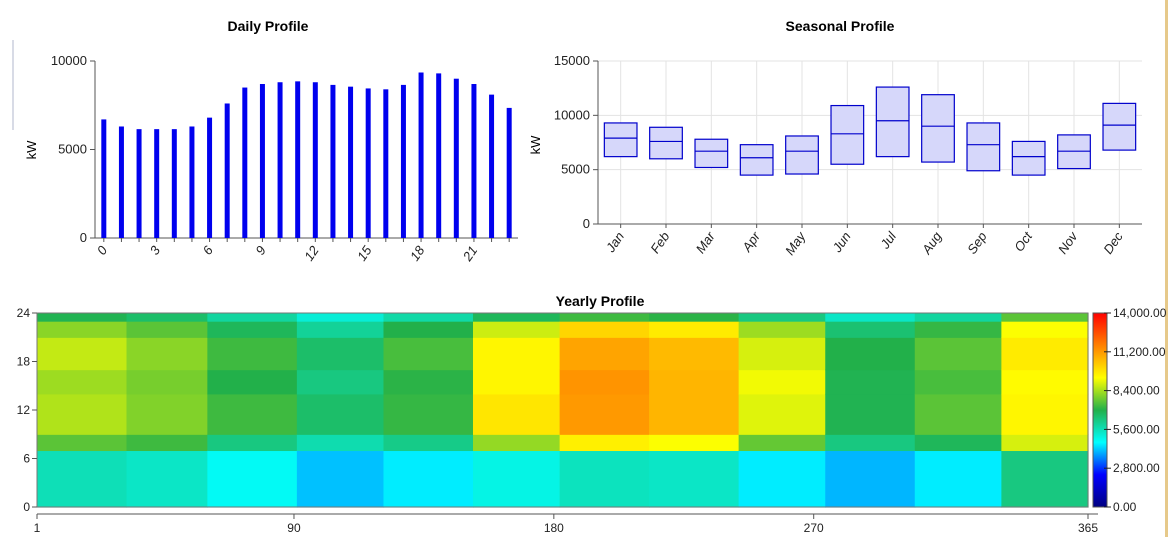 The width and height of the screenshot is (1173, 537). Describe the element at coordinates (711, 153) in the screenshot. I see `seasonal-box-mar` at that location.